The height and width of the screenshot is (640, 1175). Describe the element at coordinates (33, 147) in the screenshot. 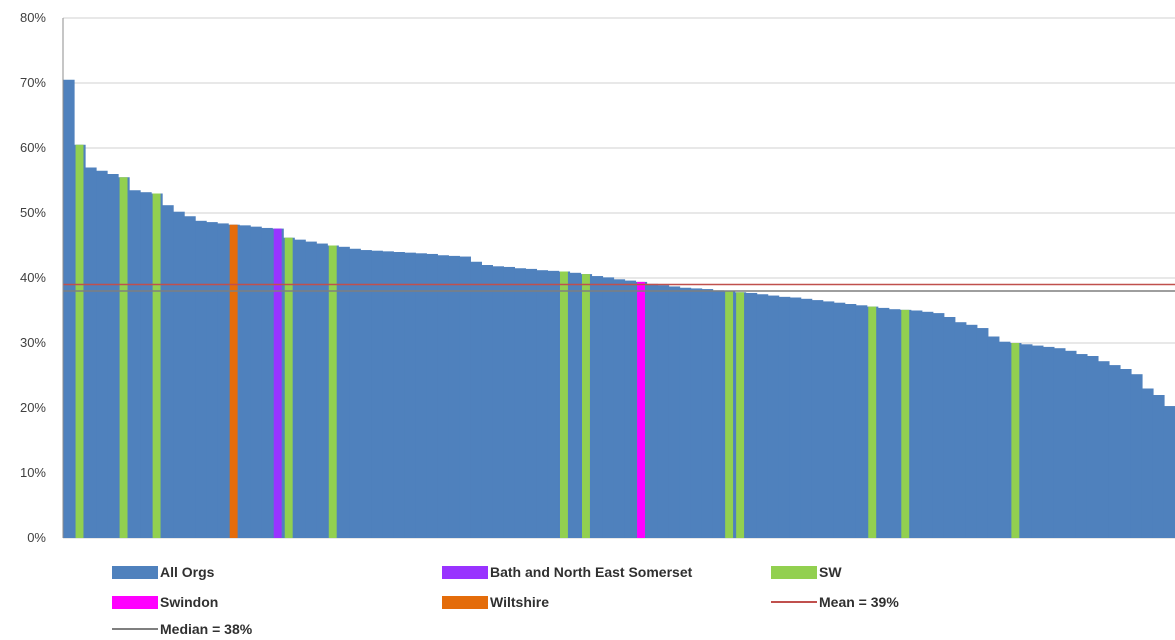

I see `y-tick-label: 60%` at that location.